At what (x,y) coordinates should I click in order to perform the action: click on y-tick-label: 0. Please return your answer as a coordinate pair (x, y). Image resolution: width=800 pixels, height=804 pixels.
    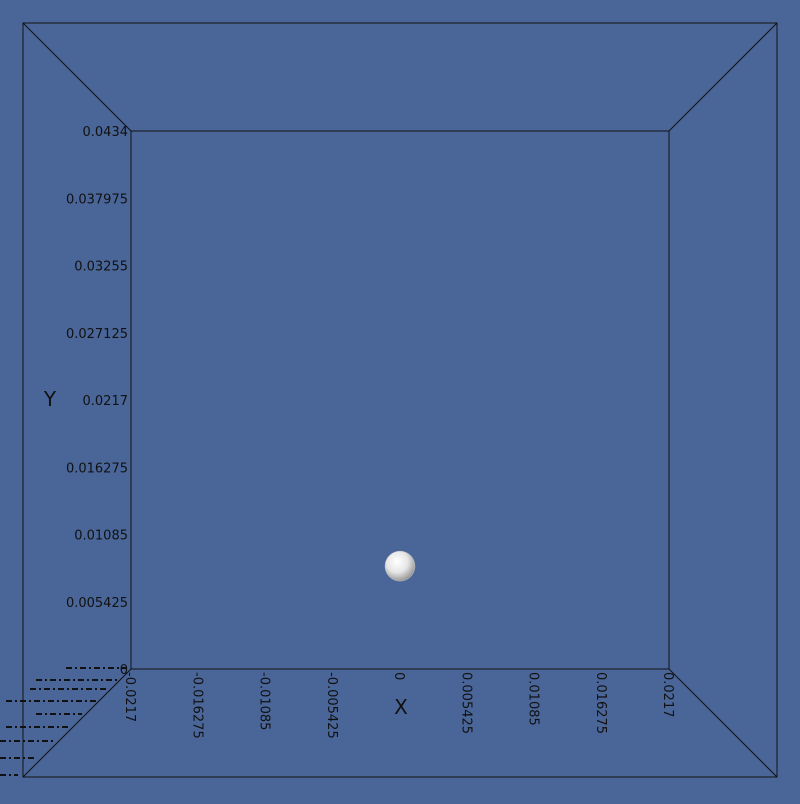
    Looking at the image, I should click on (124, 670).